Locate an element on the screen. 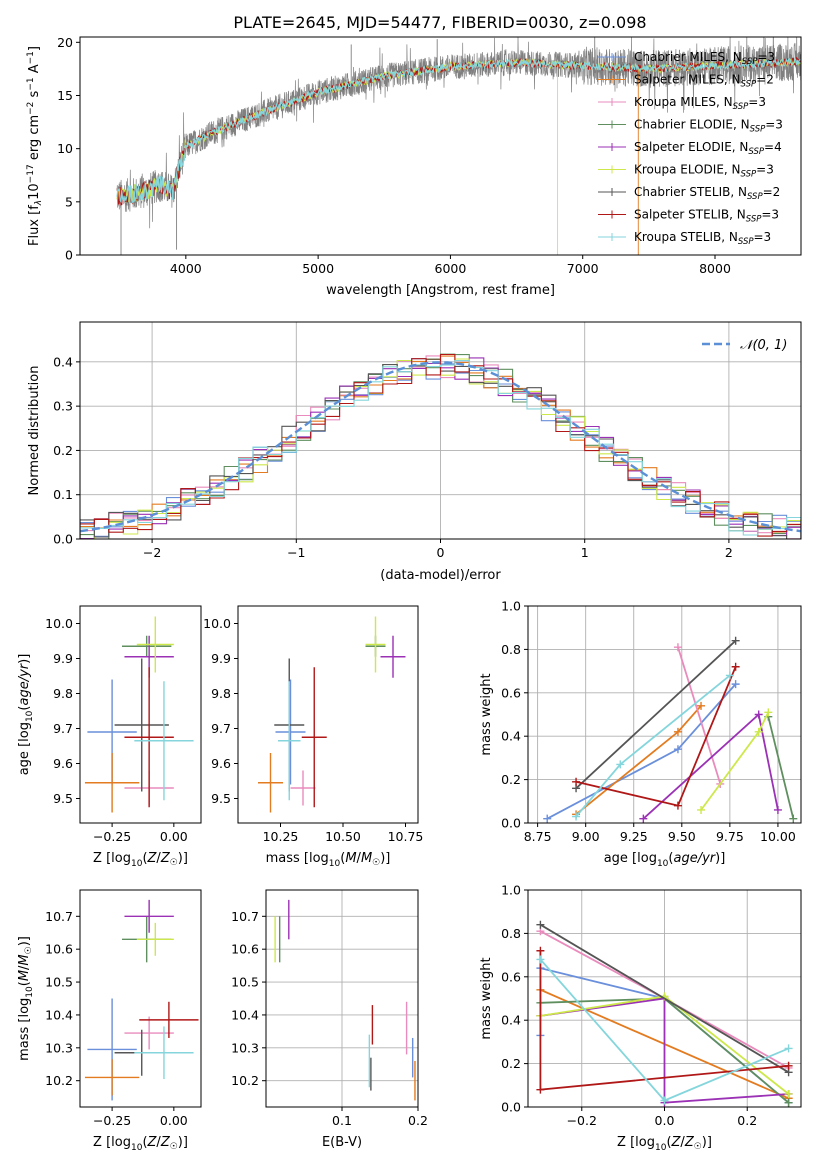  x-tick-label: 0.0 is located at coordinates (665, 1120).